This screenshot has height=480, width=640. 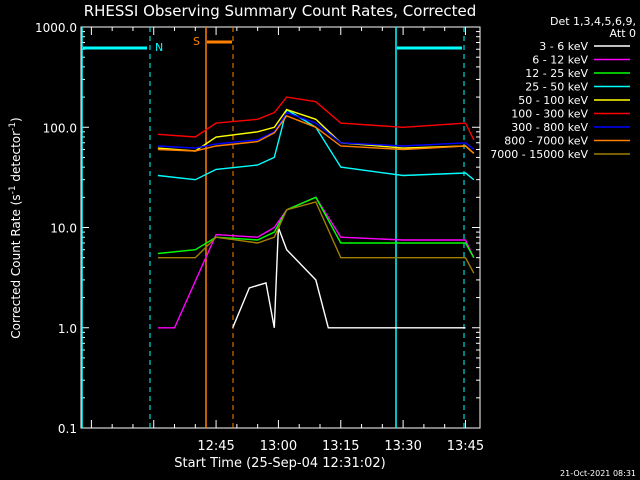 What do you see at coordinates (56, 28) in the screenshot?
I see `y-tick-label: 1000.0` at bounding box center [56, 28].